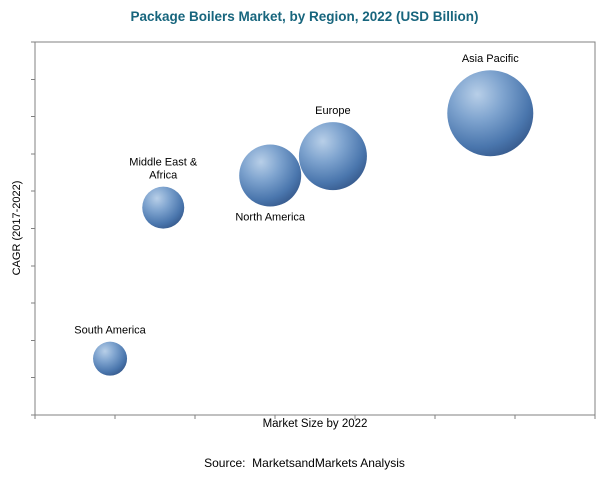  Describe the element at coordinates (490, 113) in the screenshot. I see `bubble-asia-pacific` at that location.